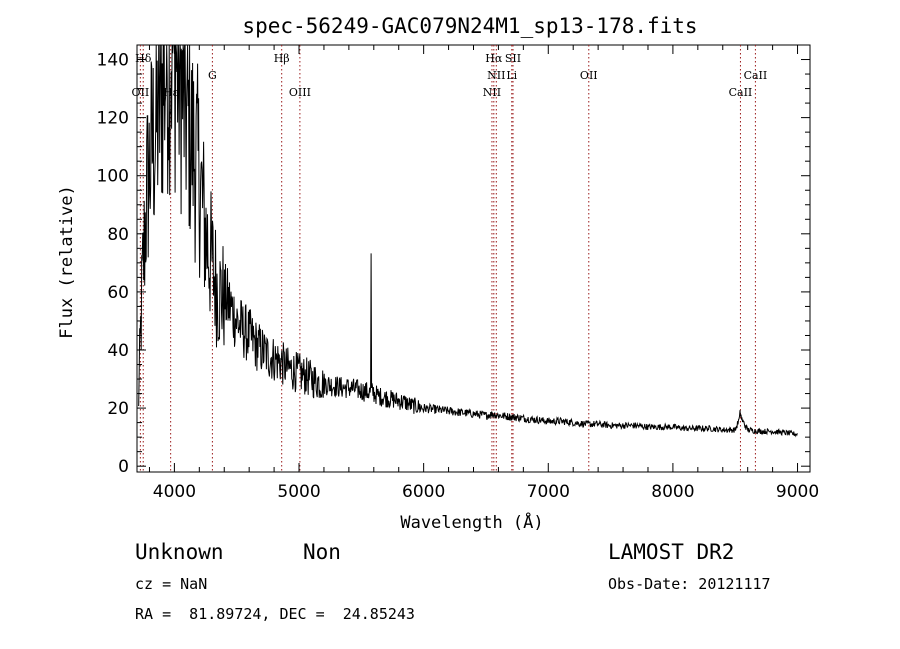 This screenshot has width=900, height=649. Describe the element at coordinates (113, 61) in the screenshot. I see `y-tick-label: 140` at that location.